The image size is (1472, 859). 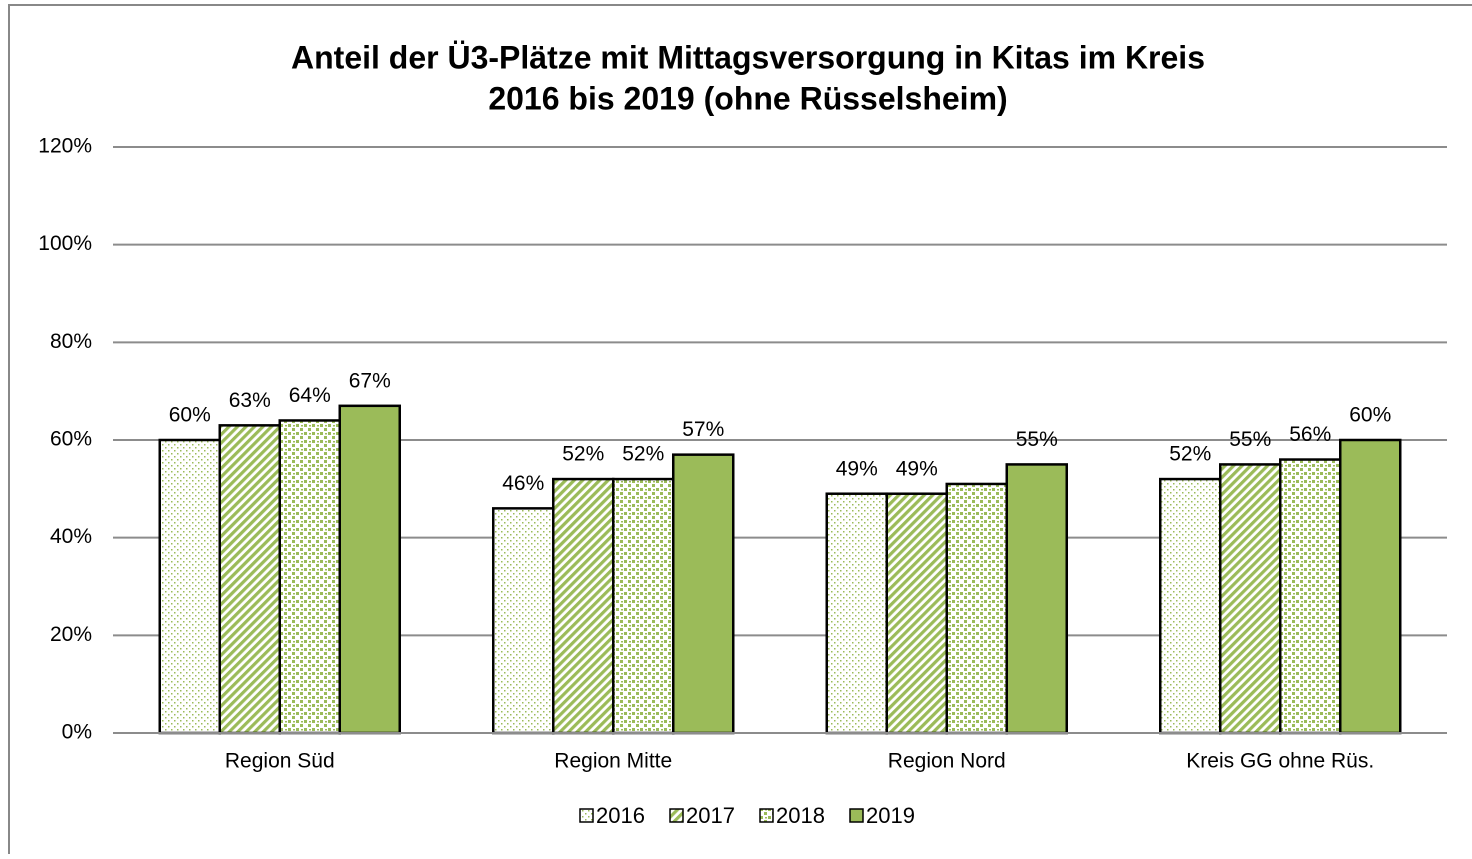 What do you see at coordinates (280, 761) in the screenshot?
I see `x-tick-label: Region Süd` at bounding box center [280, 761].